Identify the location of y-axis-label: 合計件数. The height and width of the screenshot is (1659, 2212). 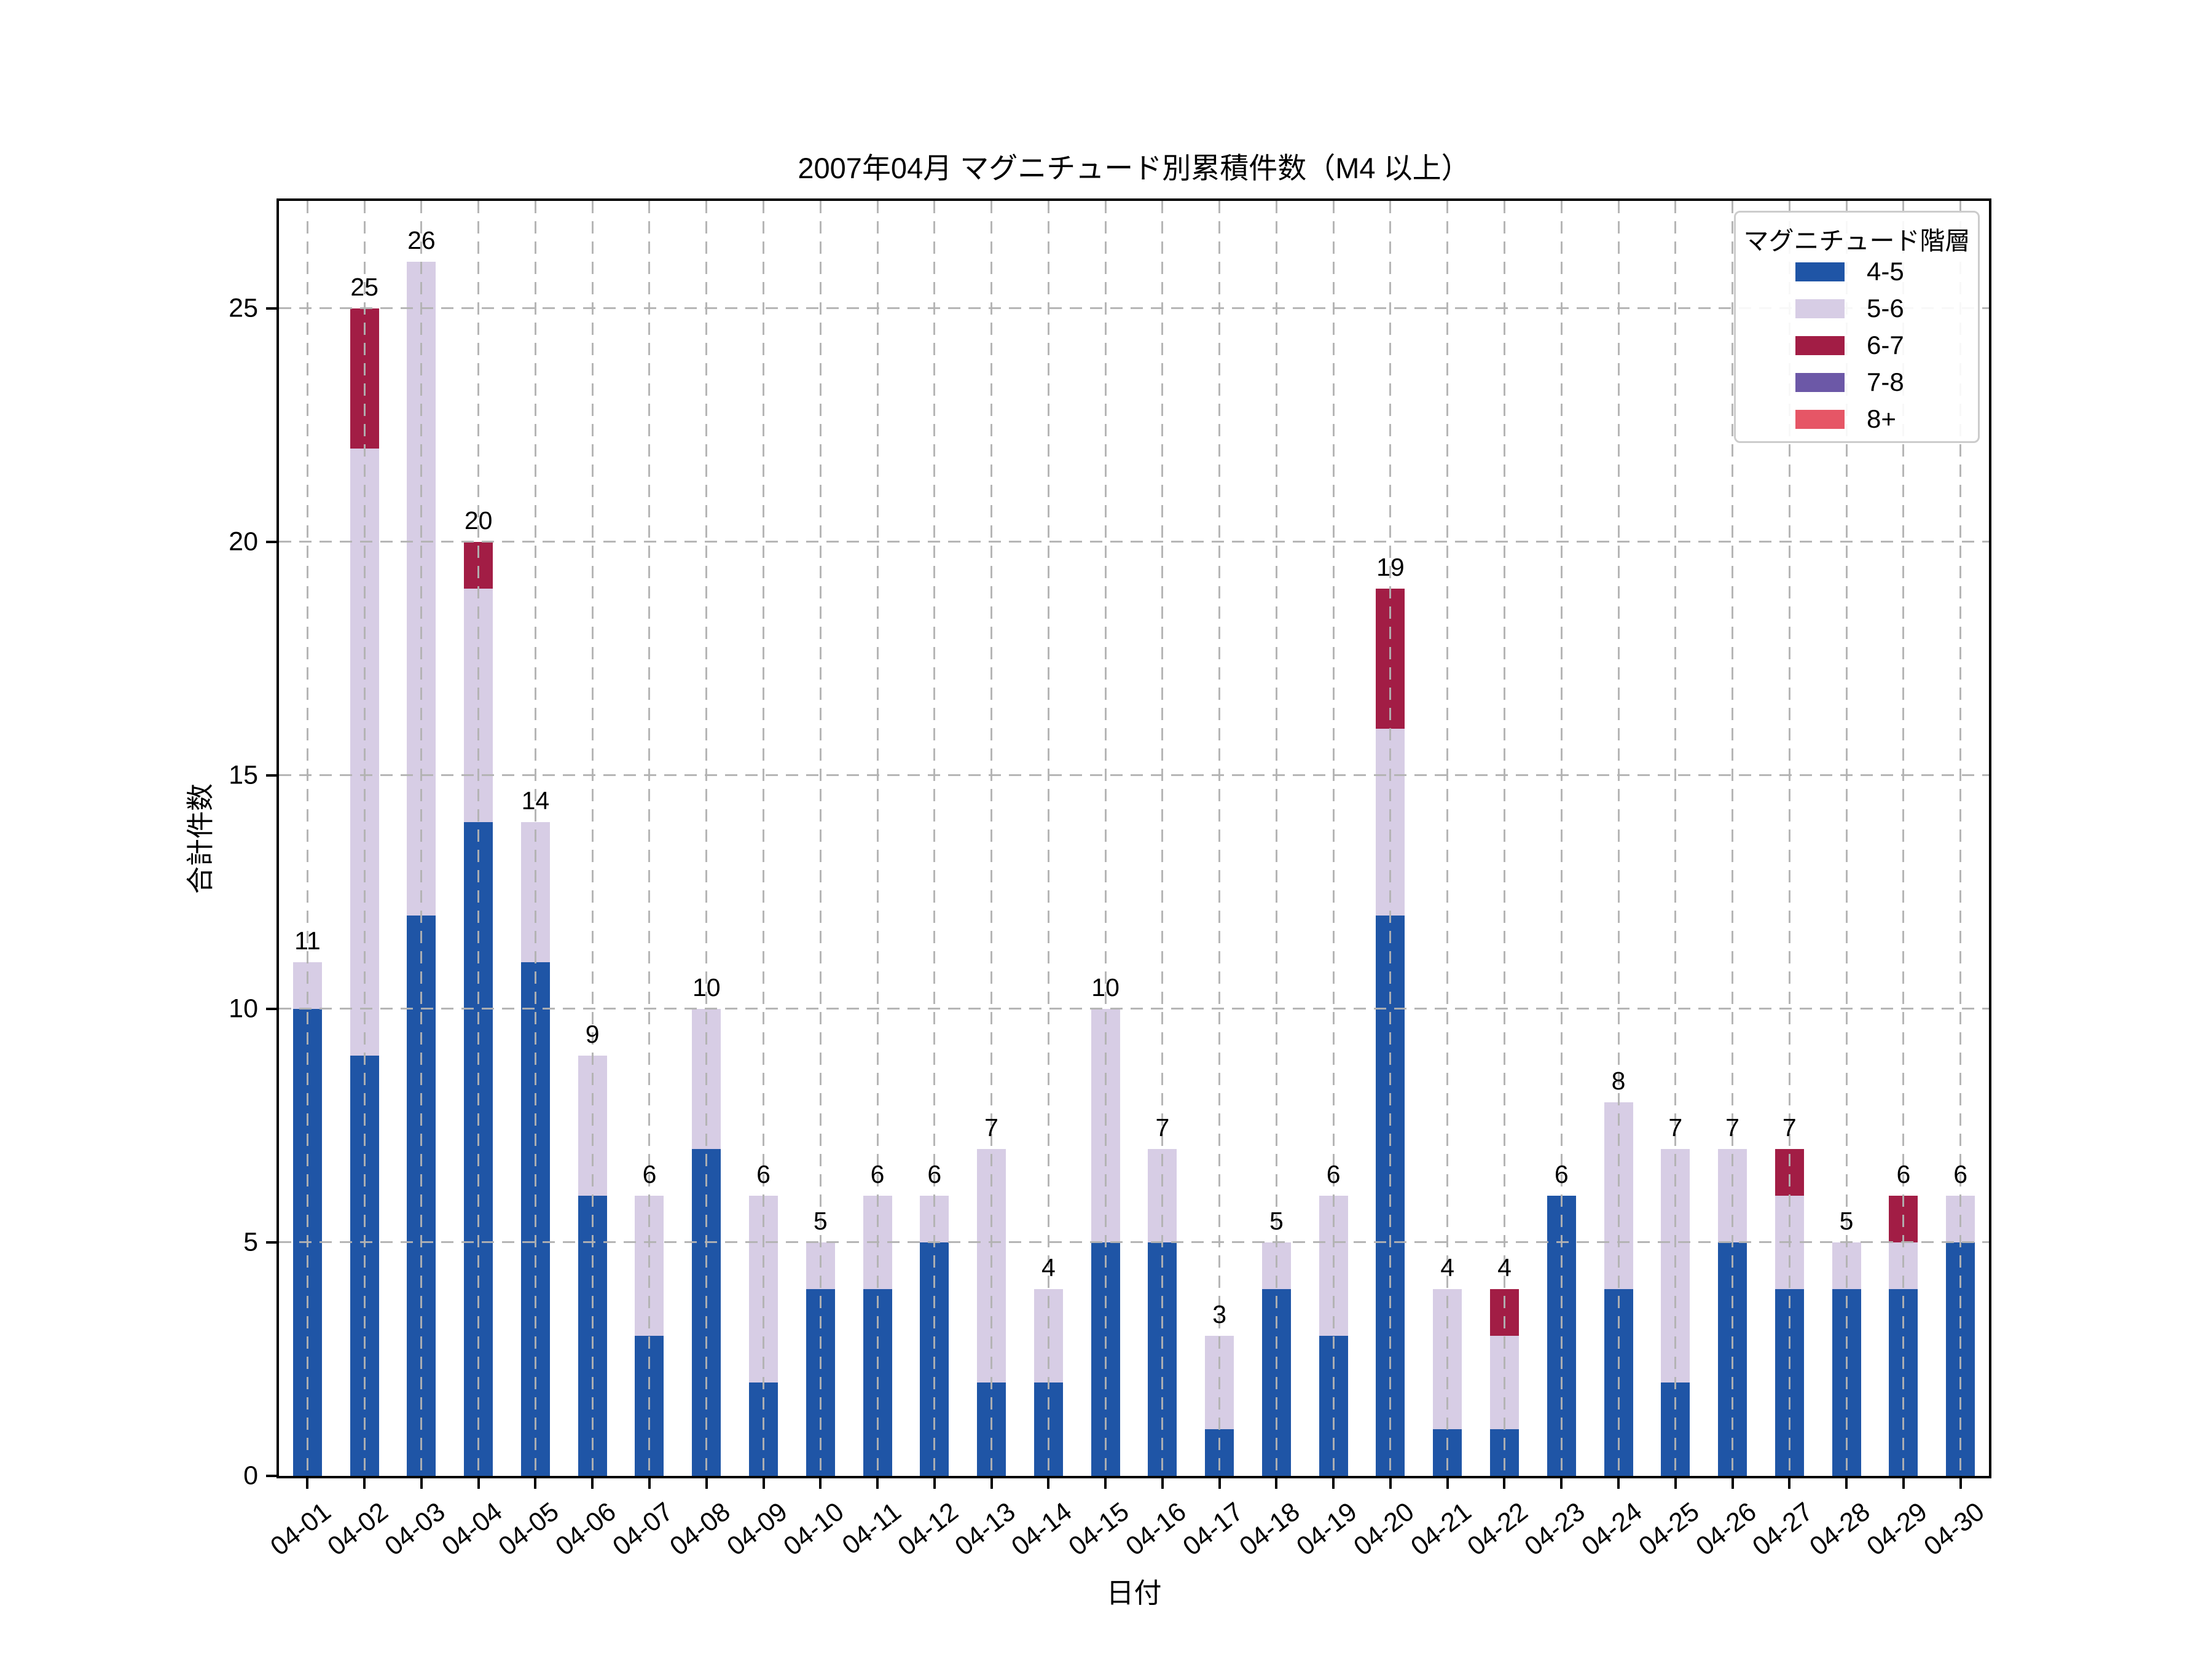
(200, 839).